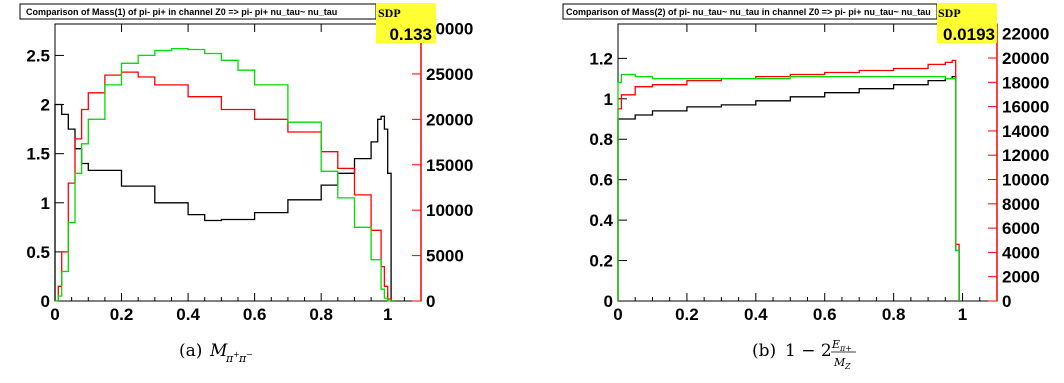 Image resolution: width=1064 pixels, height=383 pixels. I want to click on y-right-tick-label: 25000, so click(449, 74).